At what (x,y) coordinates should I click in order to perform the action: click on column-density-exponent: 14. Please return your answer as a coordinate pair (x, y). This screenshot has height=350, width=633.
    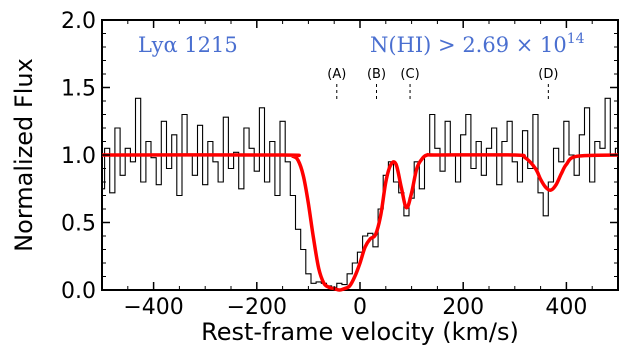
    Looking at the image, I should click on (576, 39).